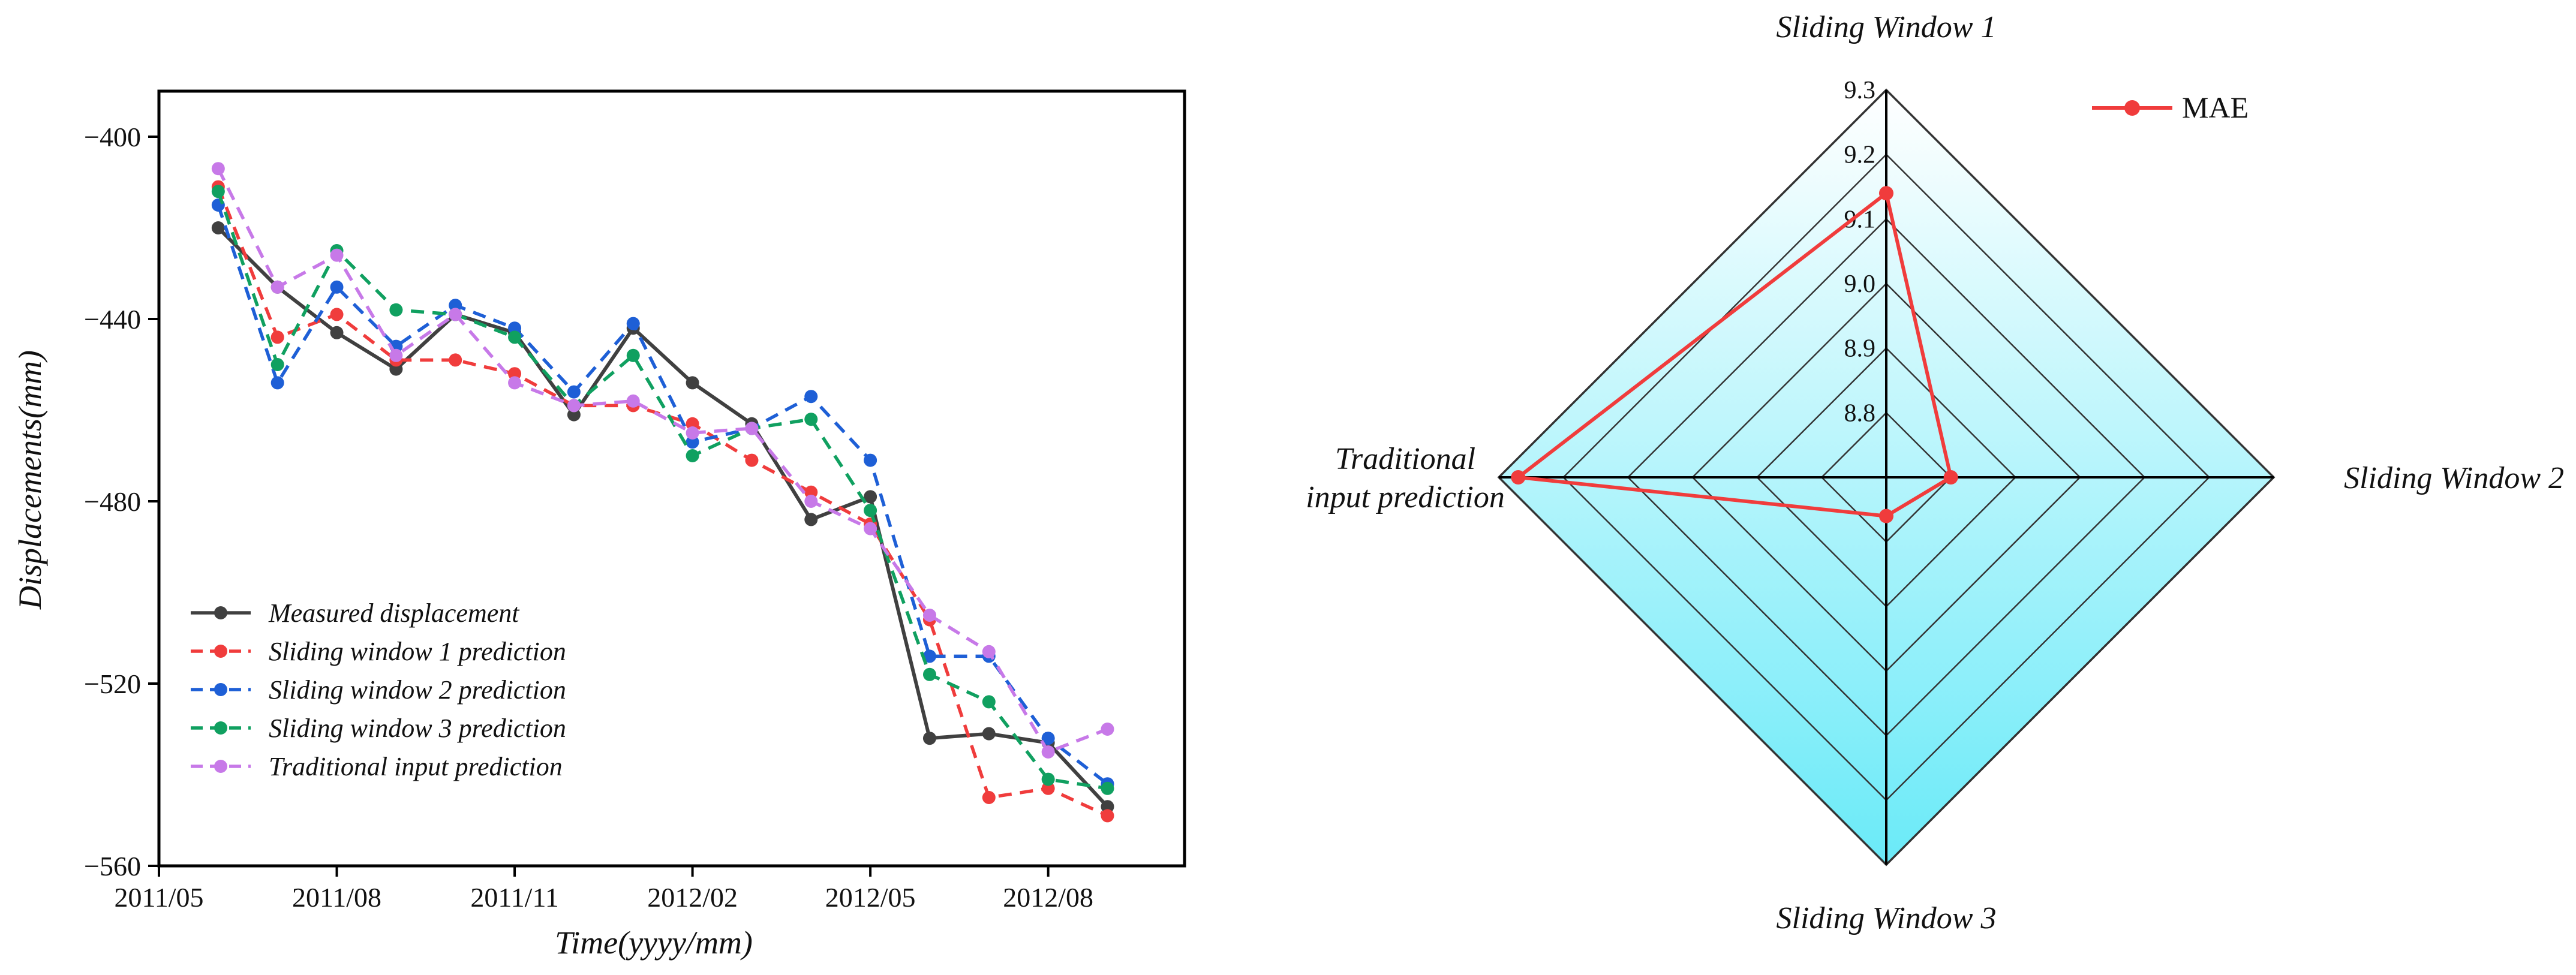 The width and height of the screenshot is (2576, 975). What do you see at coordinates (1519, 477) in the screenshot?
I see `mae-point-traditional-input-prediction` at bounding box center [1519, 477].